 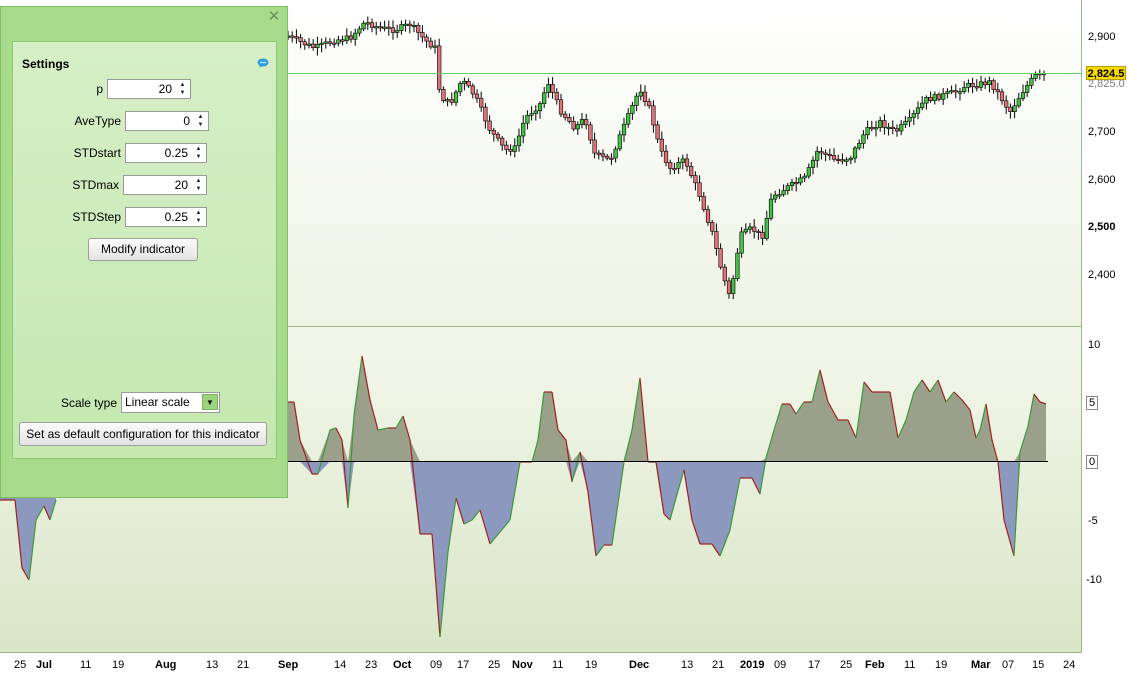 What do you see at coordinates (170, 402) in the screenshot?
I see `scale-type-select: Linear scale ▼` at bounding box center [170, 402].